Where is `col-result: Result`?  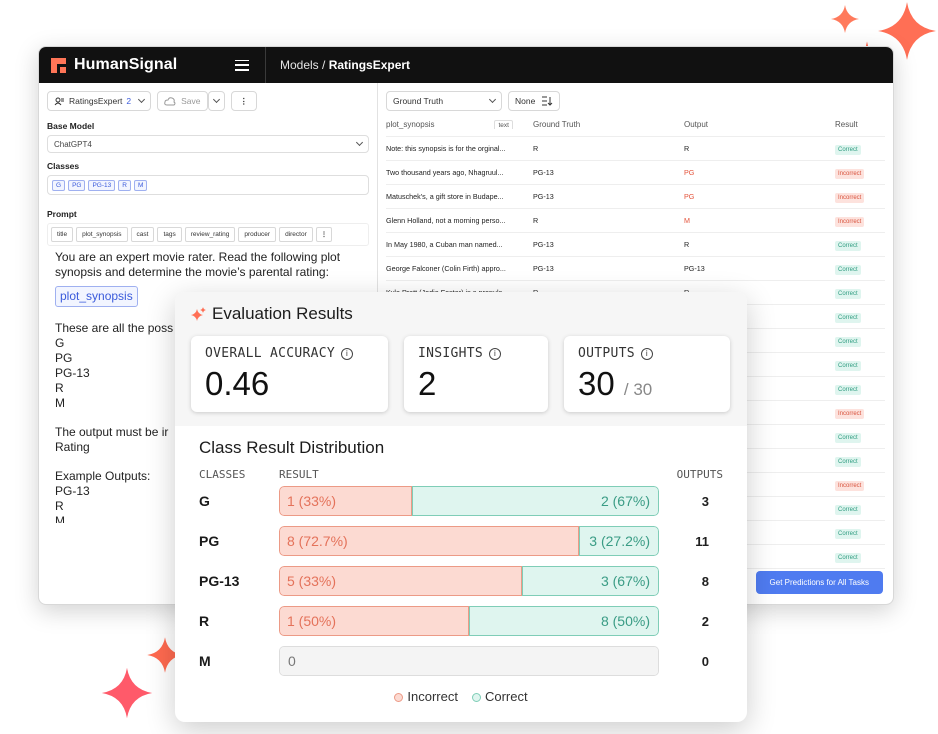
col-result: Result is located at coordinates (846, 124).